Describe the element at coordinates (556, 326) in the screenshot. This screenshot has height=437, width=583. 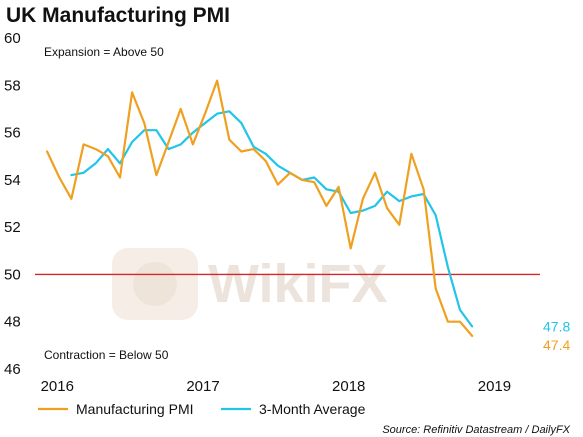
I see `end-label-3-month-average: 47.8` at that location.